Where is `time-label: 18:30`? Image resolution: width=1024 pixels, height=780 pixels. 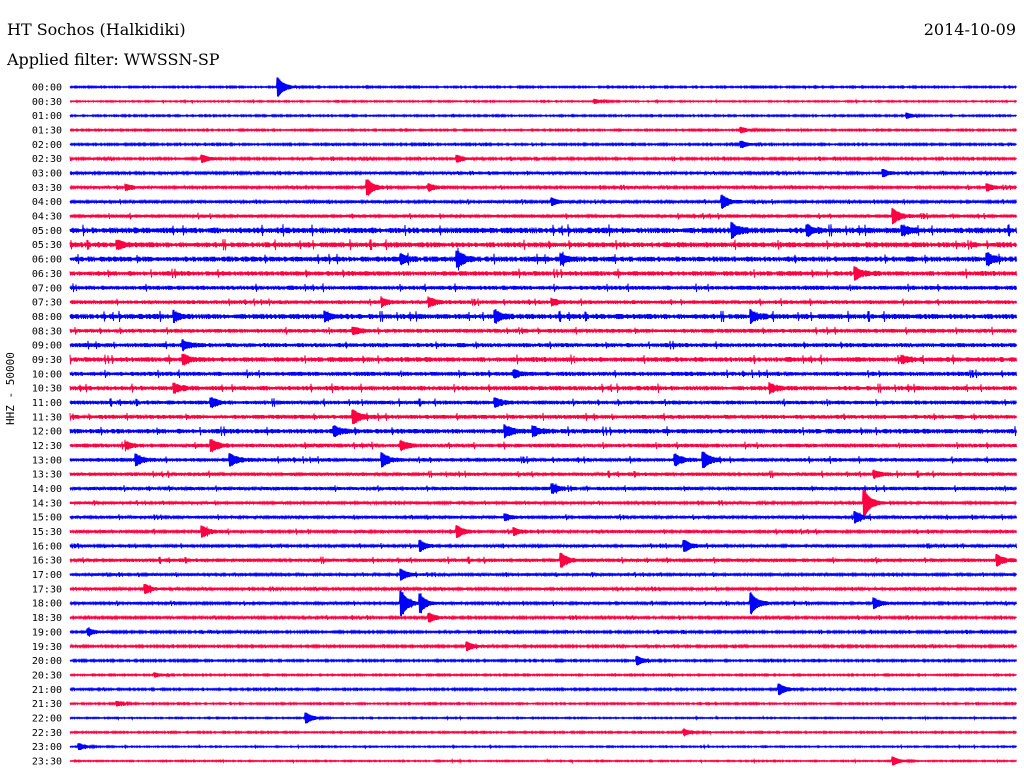
time-label: 18:30 is located at coordinates (47, 618).